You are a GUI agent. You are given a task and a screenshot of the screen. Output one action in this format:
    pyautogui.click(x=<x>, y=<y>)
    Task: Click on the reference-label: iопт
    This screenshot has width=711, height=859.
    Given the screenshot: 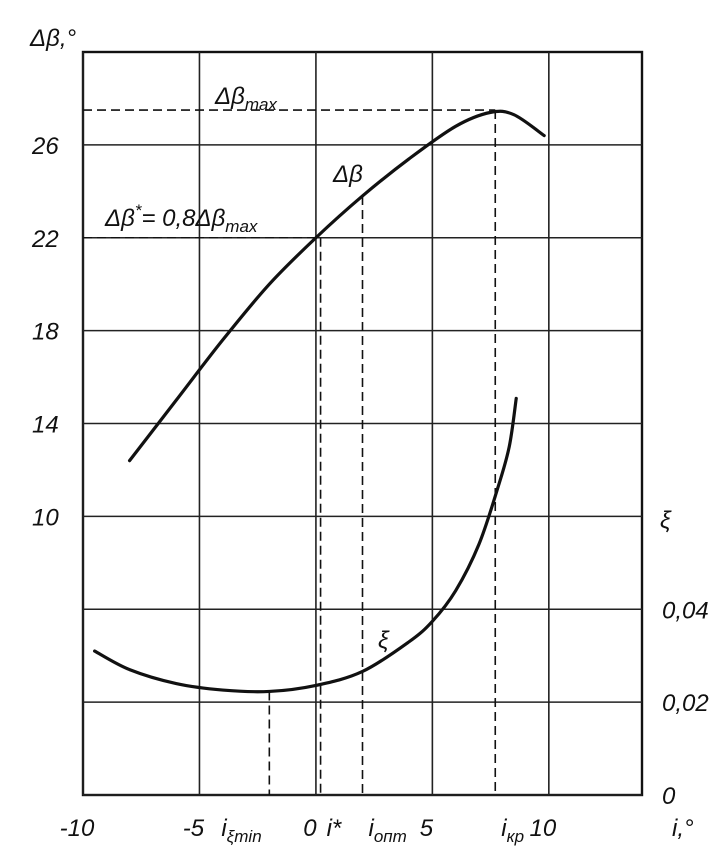 What is the action you would take?
    pyautogui.click(x=388, y=830)
    